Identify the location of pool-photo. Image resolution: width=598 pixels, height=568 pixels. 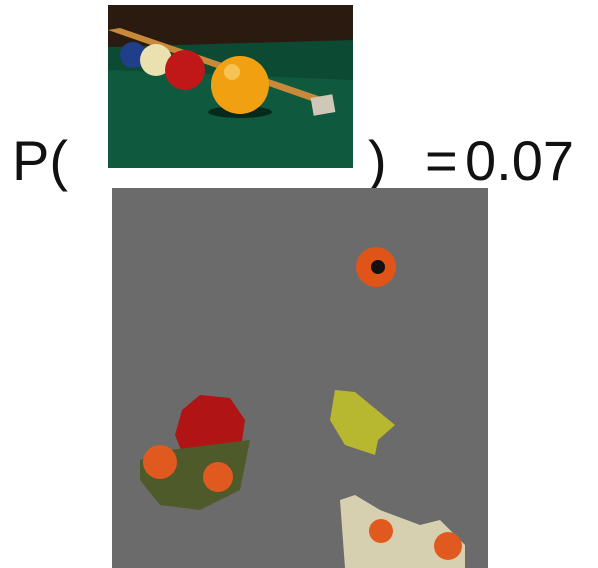
(230, 86).